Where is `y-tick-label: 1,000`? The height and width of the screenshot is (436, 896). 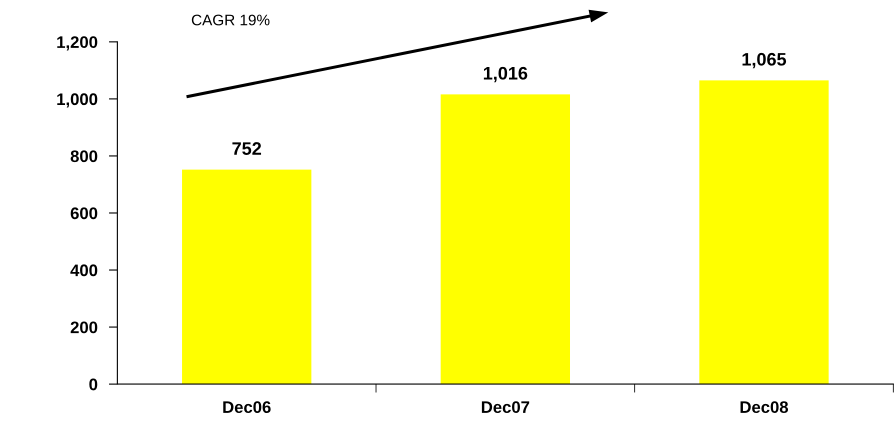 y-tick-label: 1,000 is located at coordinates (77, 100).